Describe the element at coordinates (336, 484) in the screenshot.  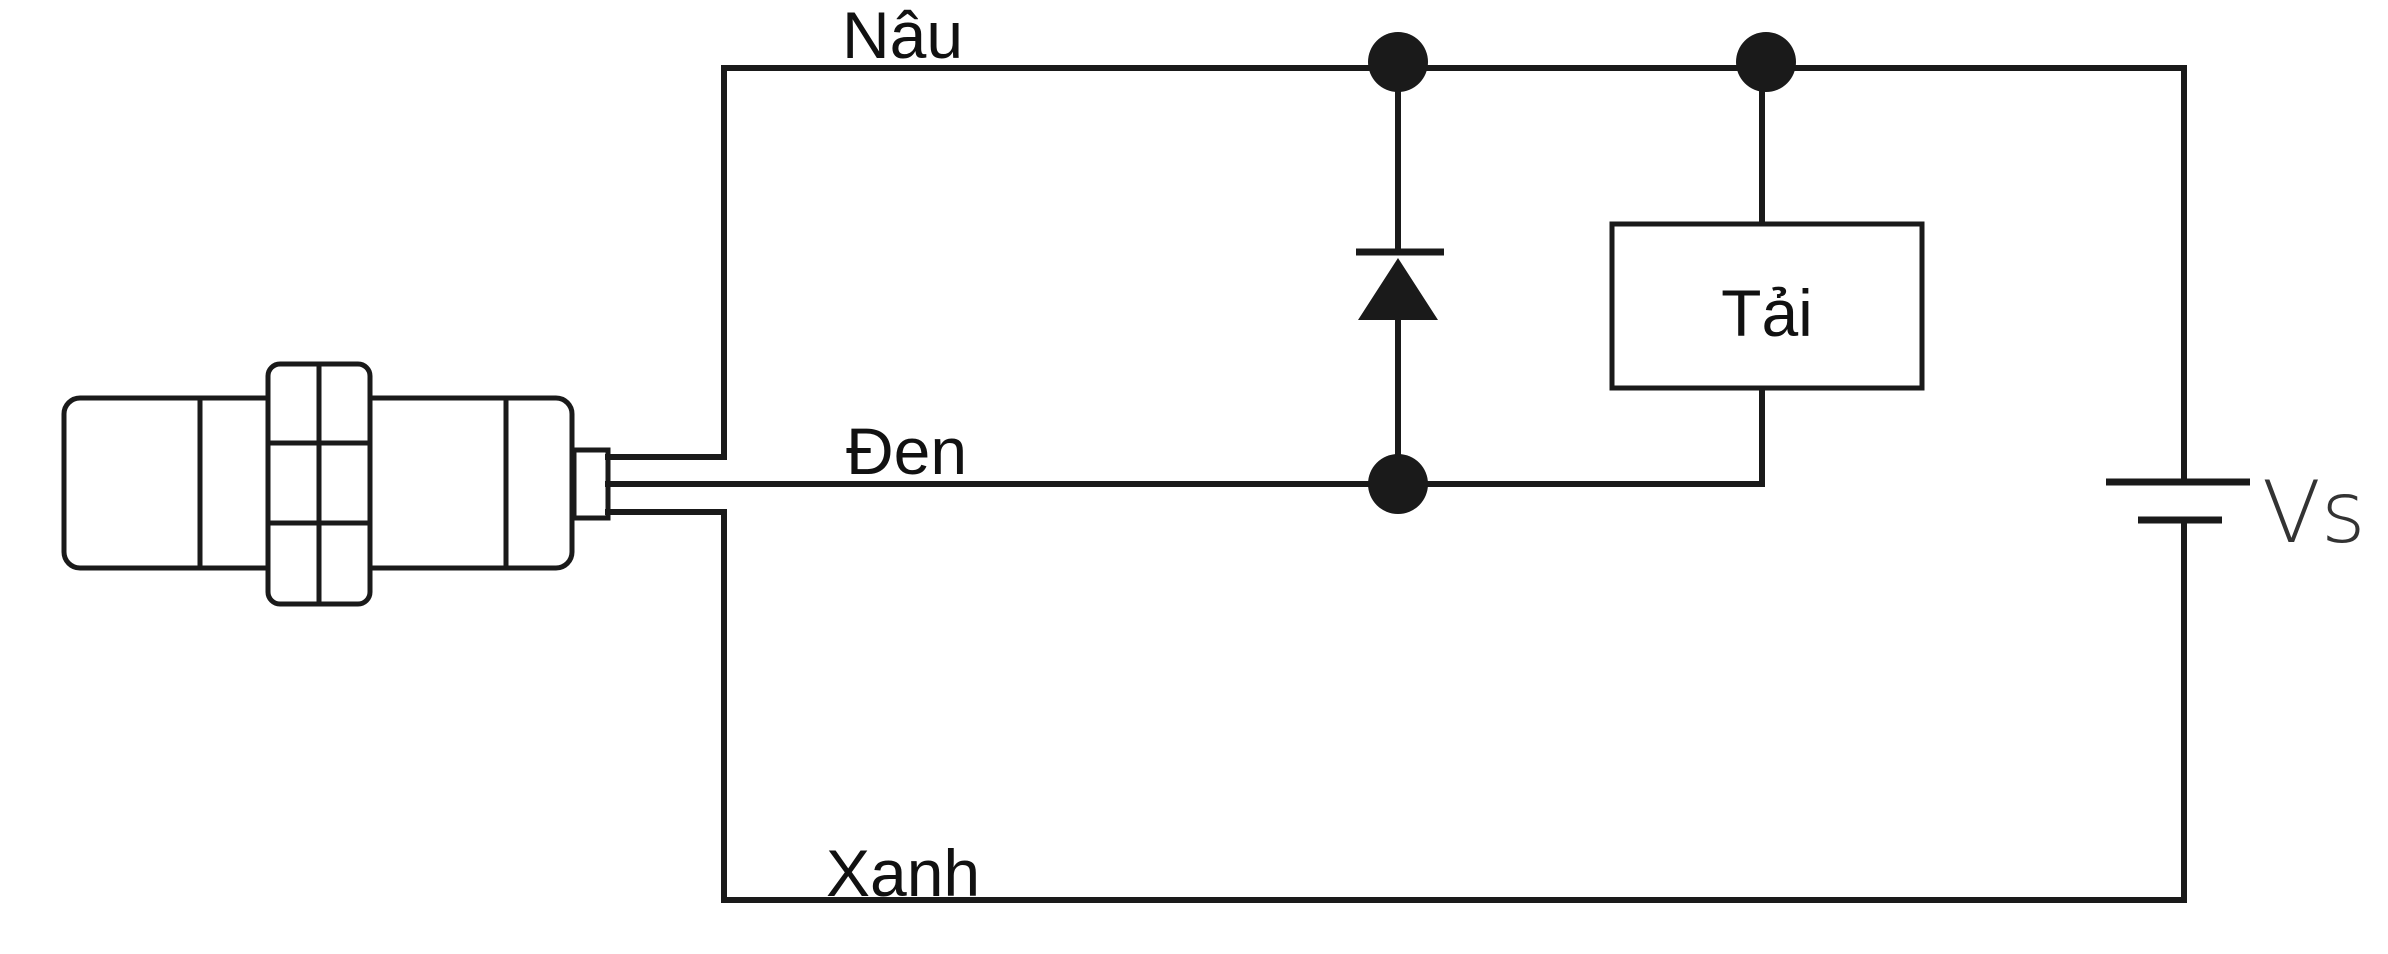
I see `proximity-sensor` at that location.